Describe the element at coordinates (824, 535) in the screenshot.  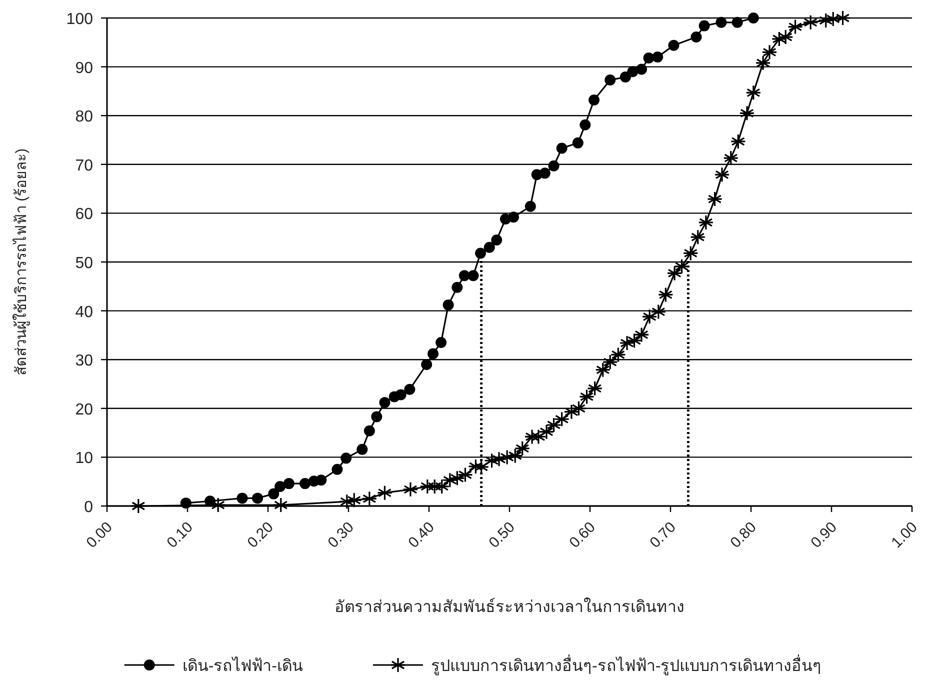
I see `x-tick-label: 0.90` at that location.